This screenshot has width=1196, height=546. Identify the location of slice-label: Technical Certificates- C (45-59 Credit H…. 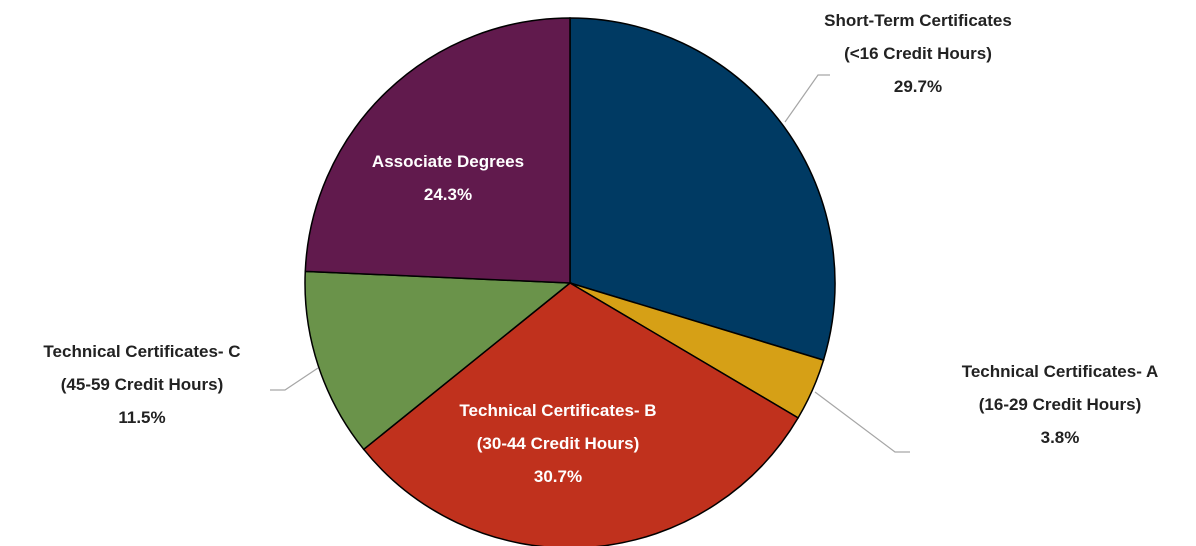
(141, 384).